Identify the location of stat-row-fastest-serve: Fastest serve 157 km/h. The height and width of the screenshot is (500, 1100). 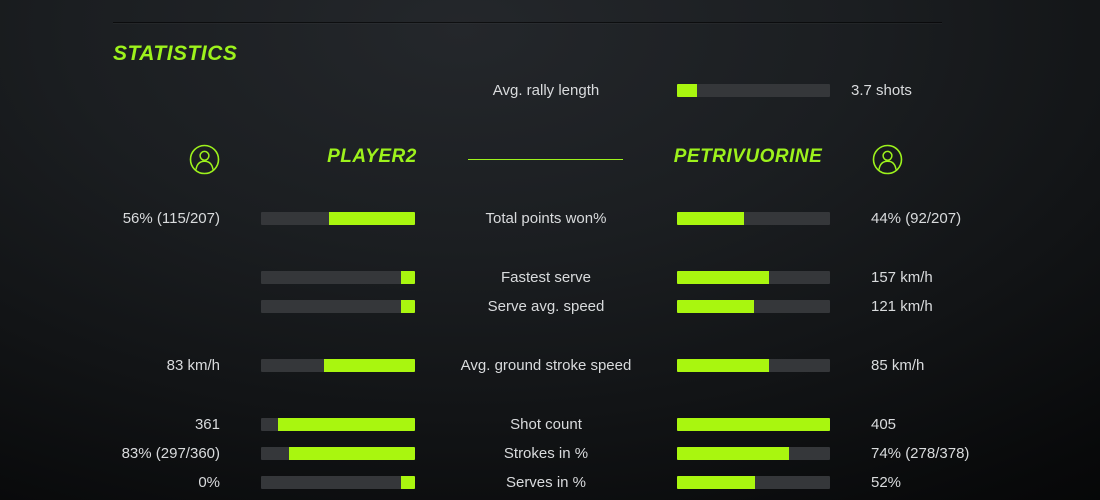
(550, 277).